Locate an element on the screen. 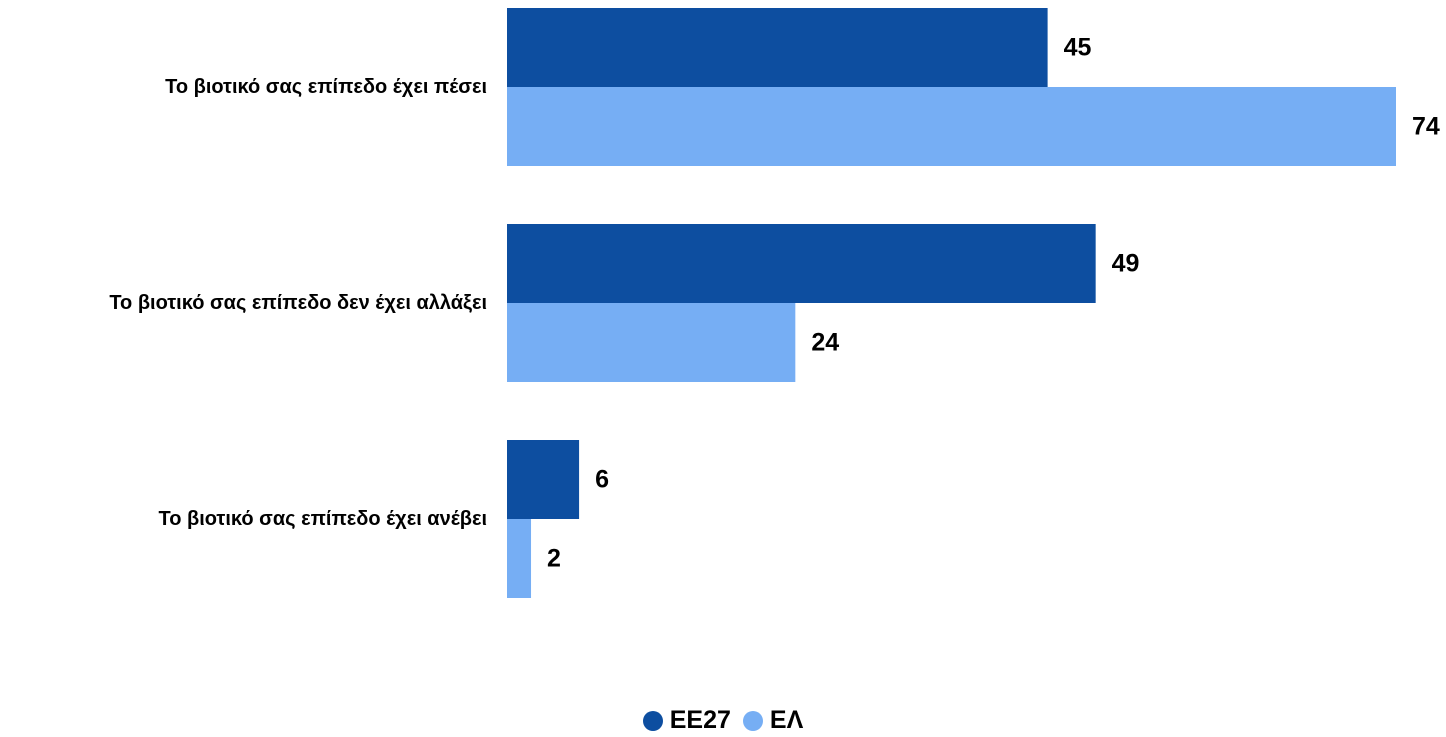 Image resolution: width=1446 pixels, height=737 pixels. legend-item-el: ΕΛ is located at coordinates (773, 720).